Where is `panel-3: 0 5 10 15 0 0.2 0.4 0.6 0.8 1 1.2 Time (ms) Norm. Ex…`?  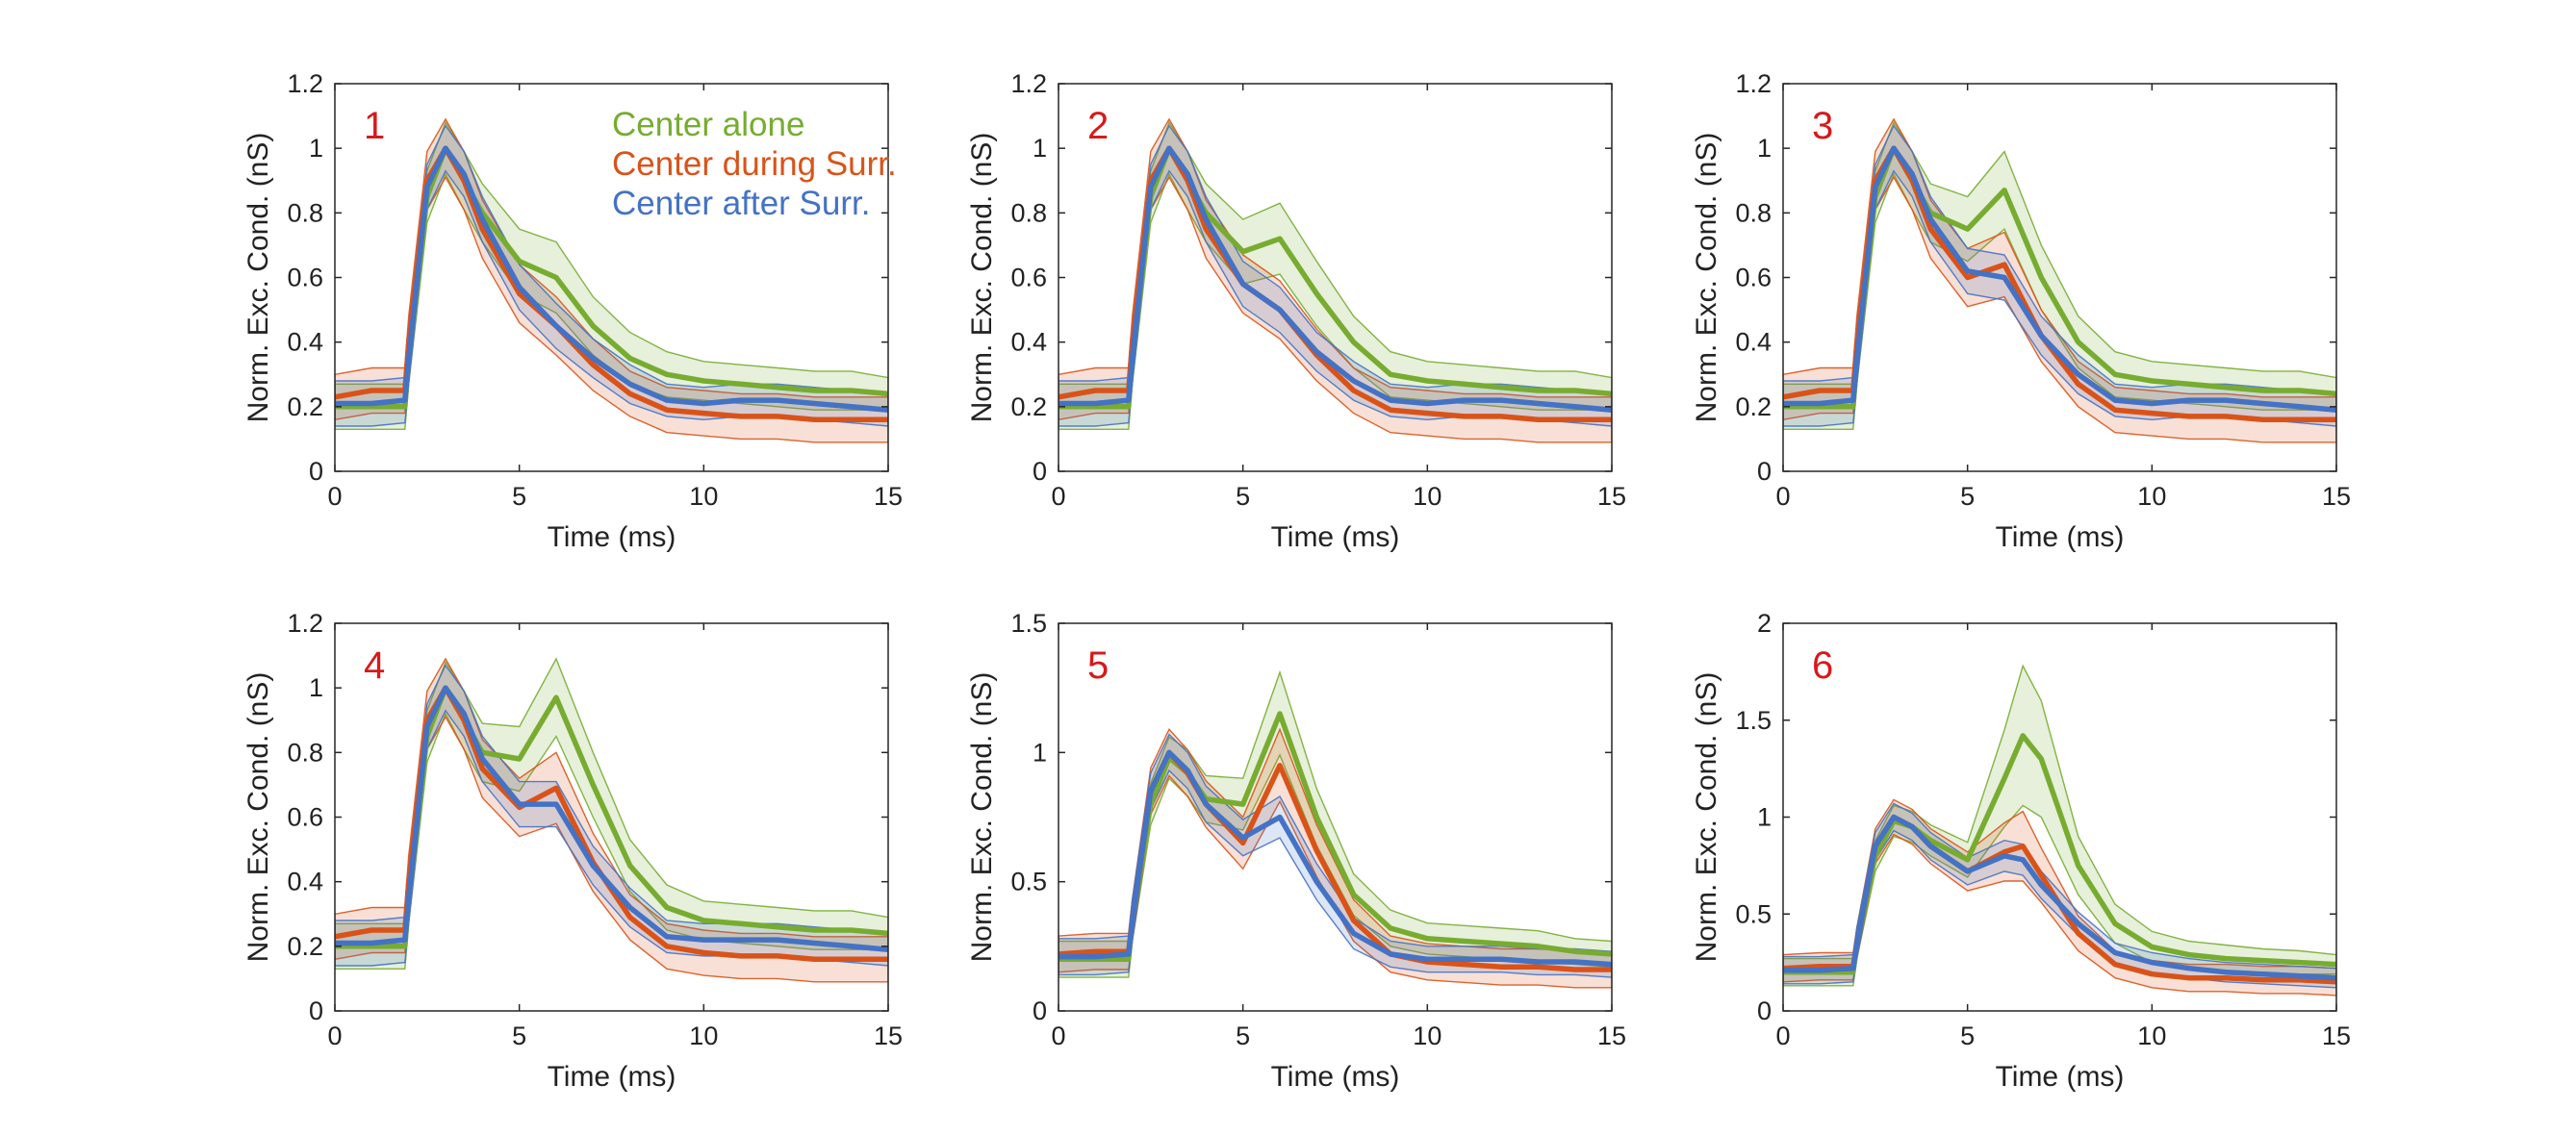 panel-3: 0 5 10 15 0 0.2 0.4 0.6 0.8 1 1.2 Time (ms) Norm. Ex… is located at coordinates (2021, 311).